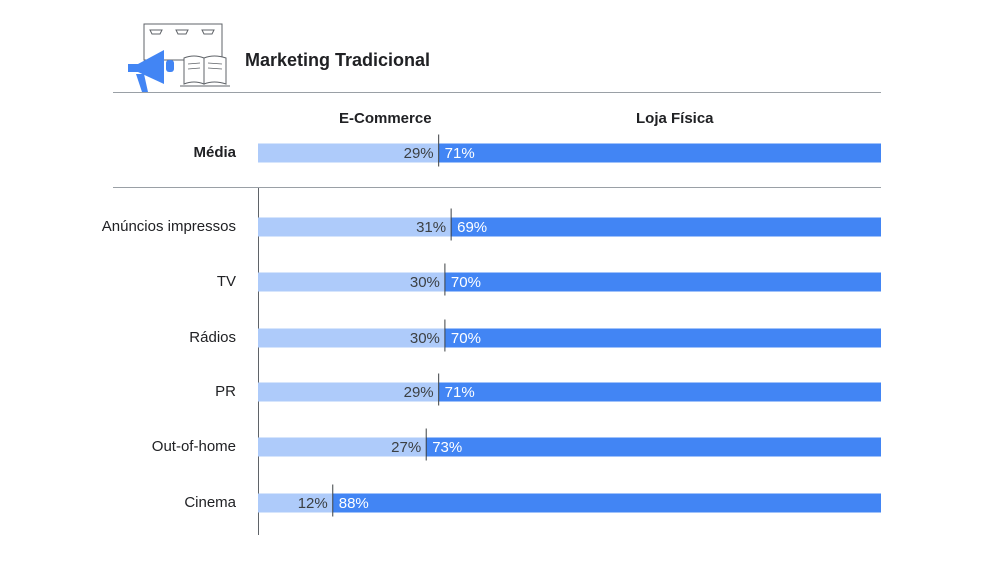 This screenshot has height=563, width=1000. What do you see at coordinates (179, 57) in the screenshot?
I see `megaphone-and-book-icon` at bounding box center [179, 57].